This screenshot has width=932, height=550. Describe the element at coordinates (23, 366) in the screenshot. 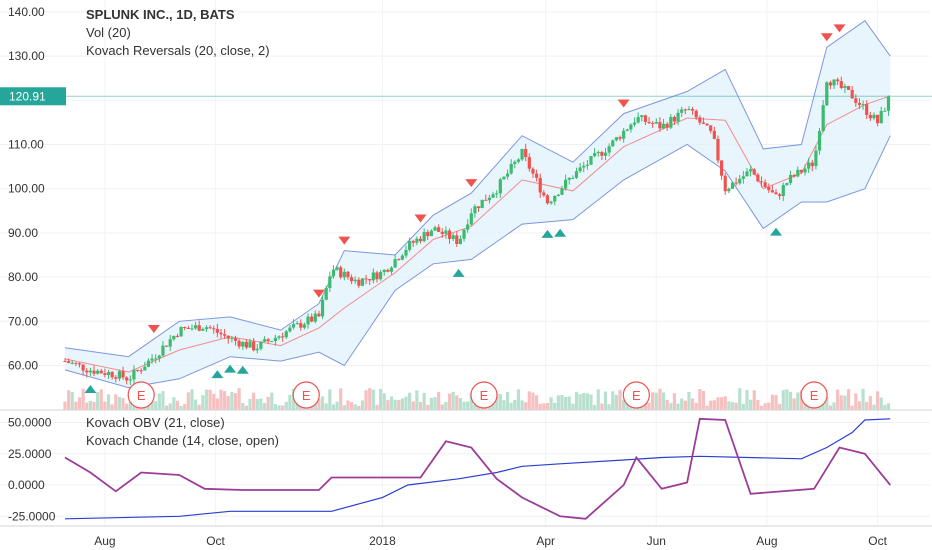

I see `y-tick-label: 60.00` at that location.